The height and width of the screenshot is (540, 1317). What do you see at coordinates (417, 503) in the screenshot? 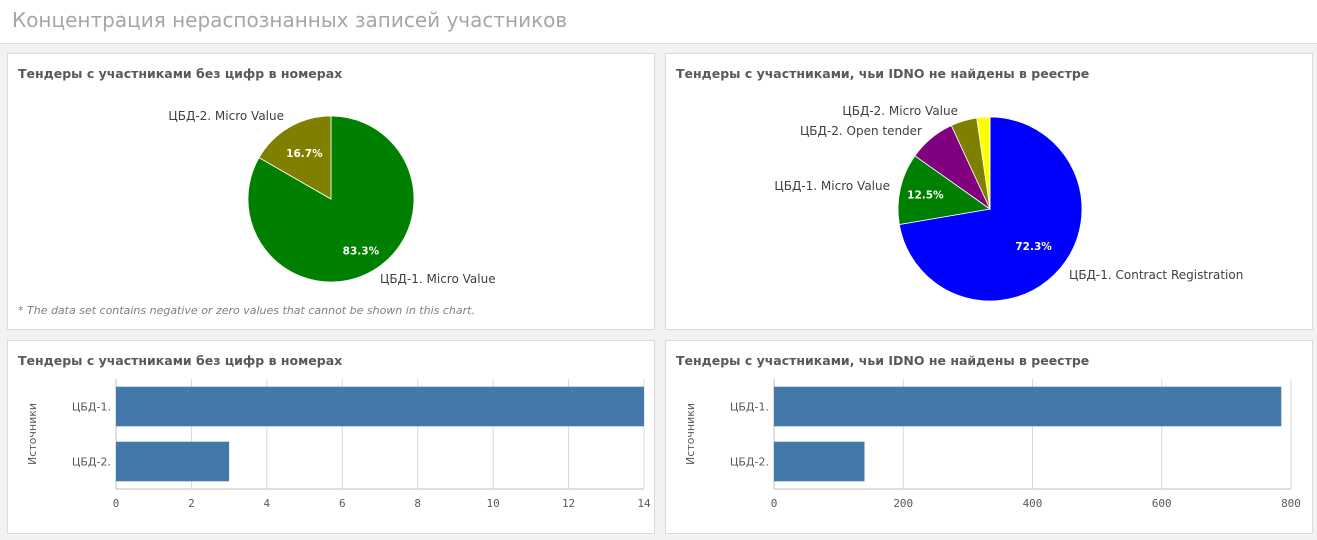
I see `x-tick-label: 8` at bounding box center [417, 503].